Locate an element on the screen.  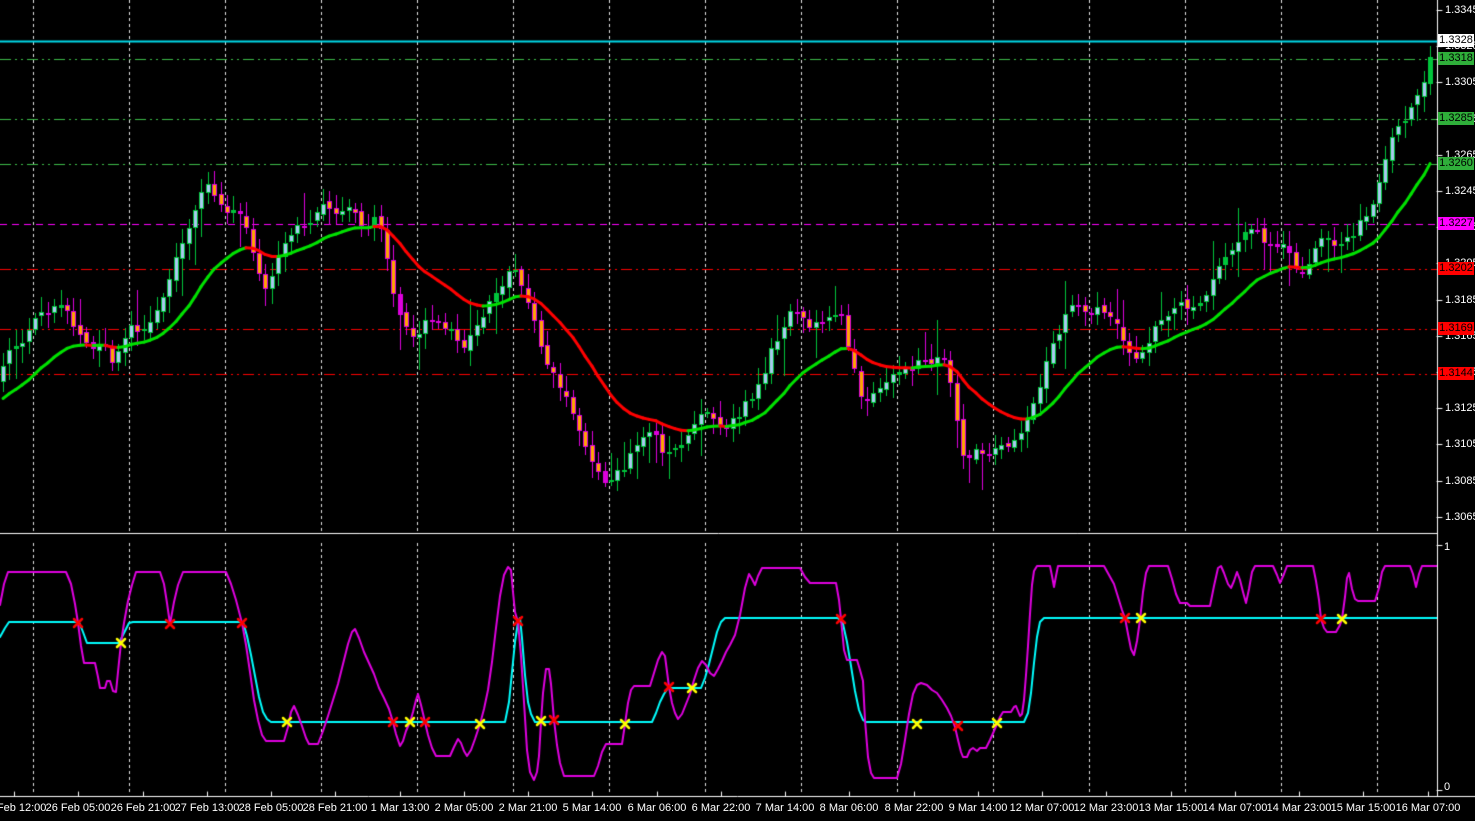
price-tick-label: 1.3085 is located at coordinates (1460, 481).